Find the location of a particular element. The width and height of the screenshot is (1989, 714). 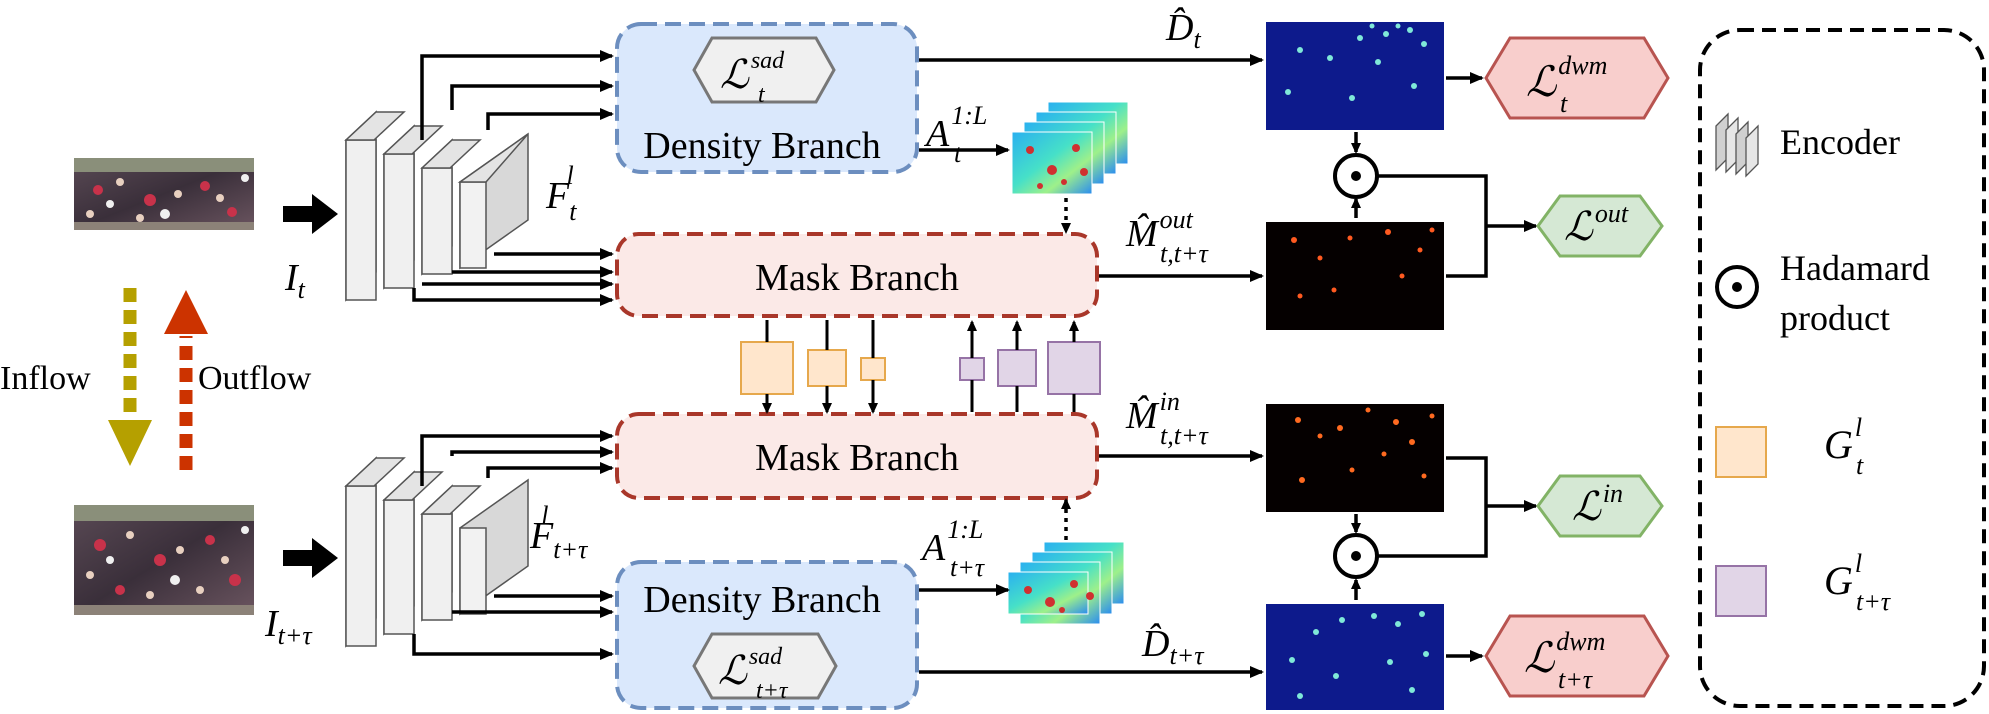

hadamard-top is located at coordinates (1356, 176).